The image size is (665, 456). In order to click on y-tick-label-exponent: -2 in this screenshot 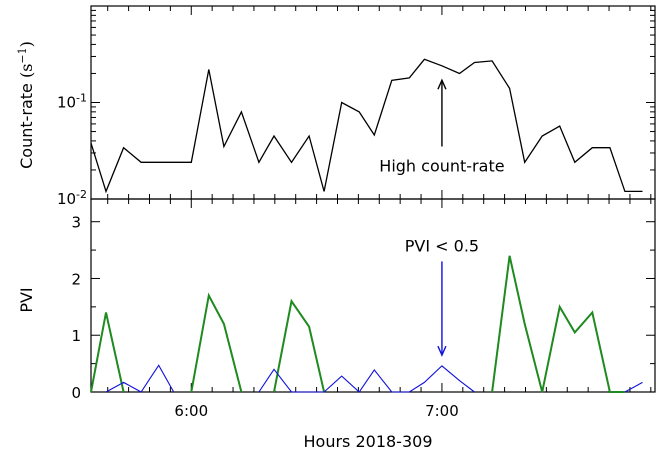, I will do `click(81, 194)`.